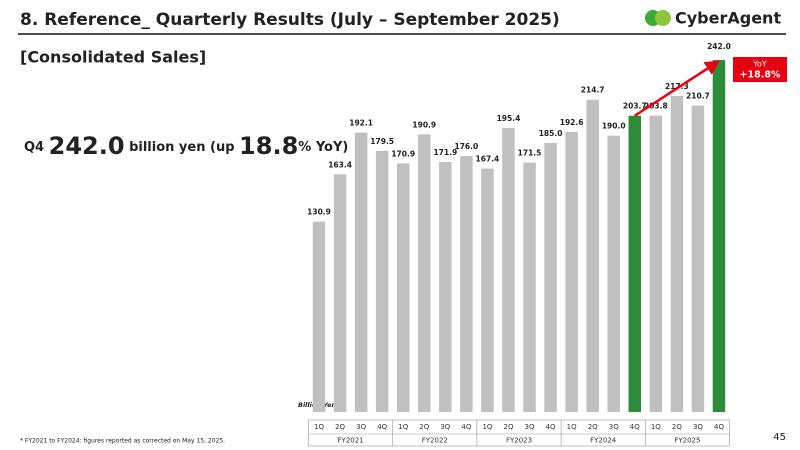  What do you see at coordinates (760, 75) in the screenshot?
I see `yoy-value: +18.8%` at bounding box center [760, 75].